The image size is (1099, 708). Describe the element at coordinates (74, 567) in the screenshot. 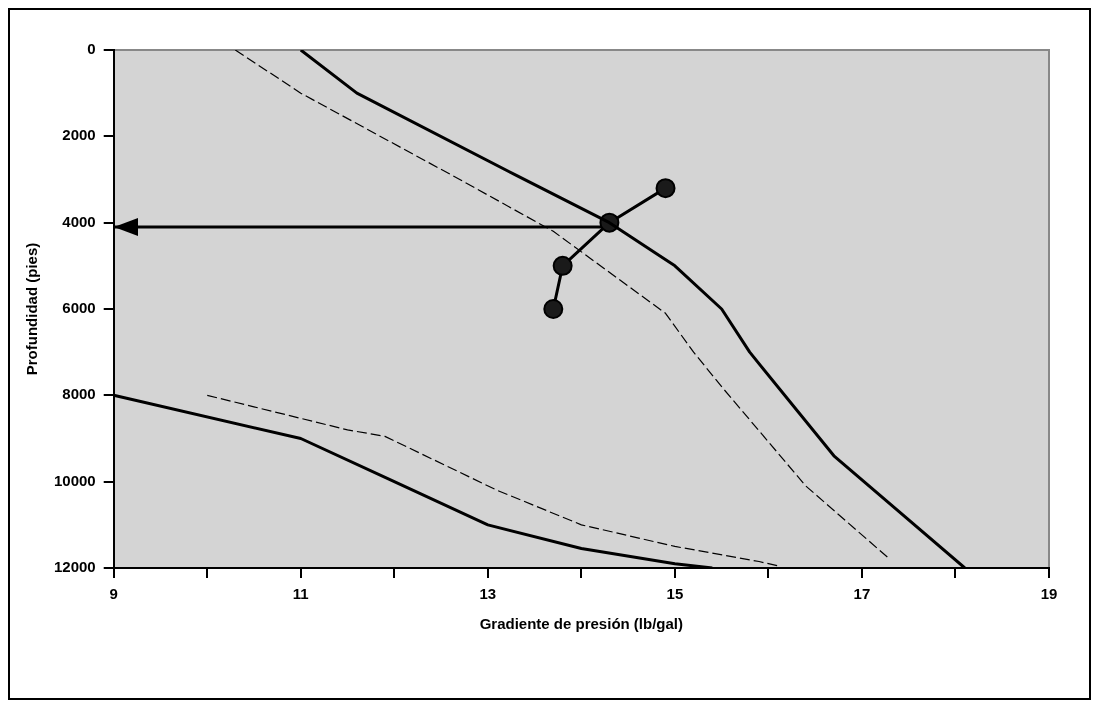

I see `y-tick-label: 12000` at that location.